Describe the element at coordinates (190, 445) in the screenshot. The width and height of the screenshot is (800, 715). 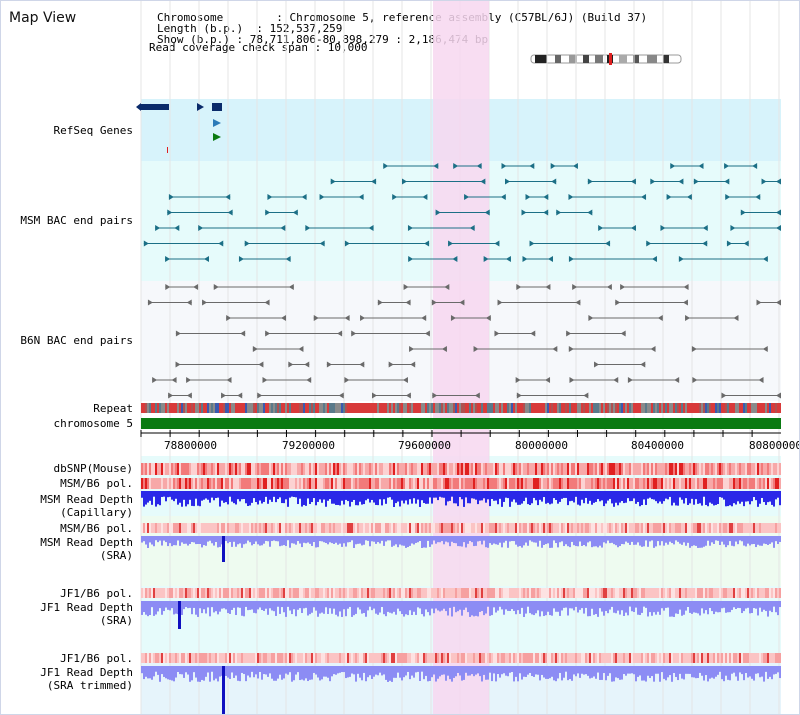
I see `axis-tick-label: 78800000` at that location.